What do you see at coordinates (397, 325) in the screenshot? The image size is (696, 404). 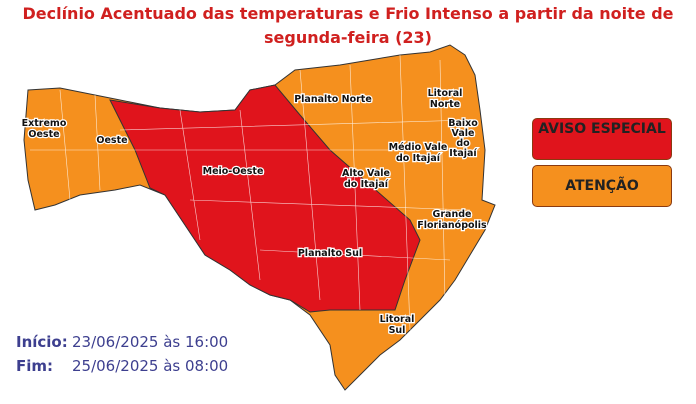 I see `label-litoral-sul: Litoral Sul` at bounding box center [397, 325].